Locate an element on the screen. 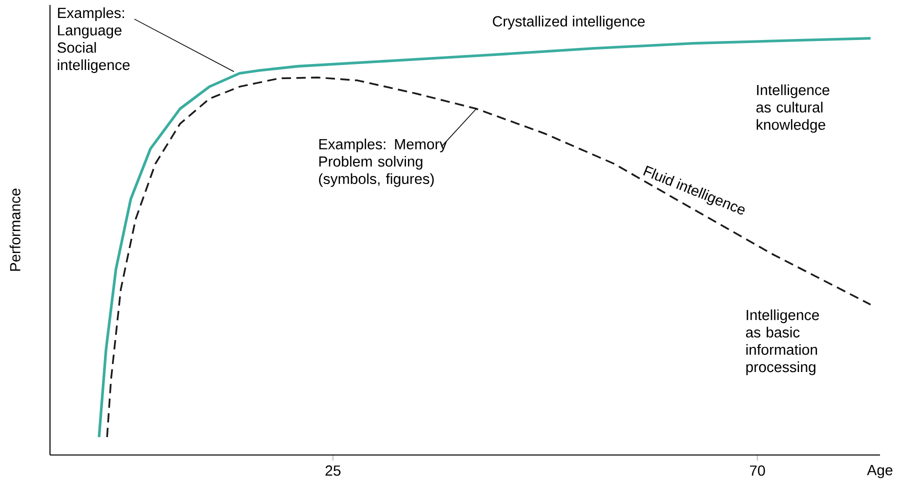 The image size is (910, 486). series-label: Crystallized intelligence is located at coordinates (568, 23).